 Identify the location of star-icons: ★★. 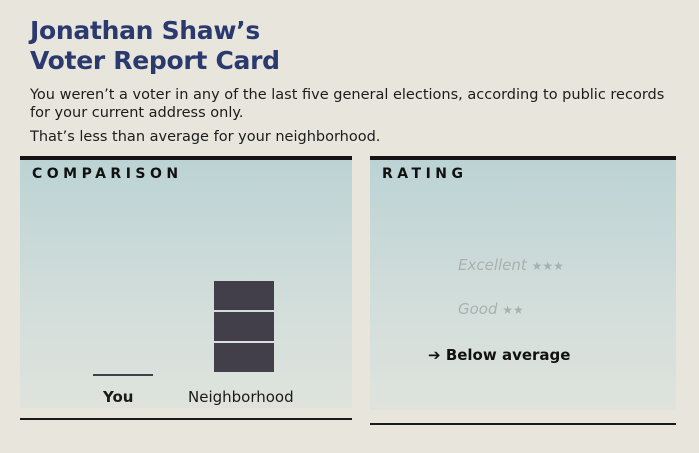
(513, 310).